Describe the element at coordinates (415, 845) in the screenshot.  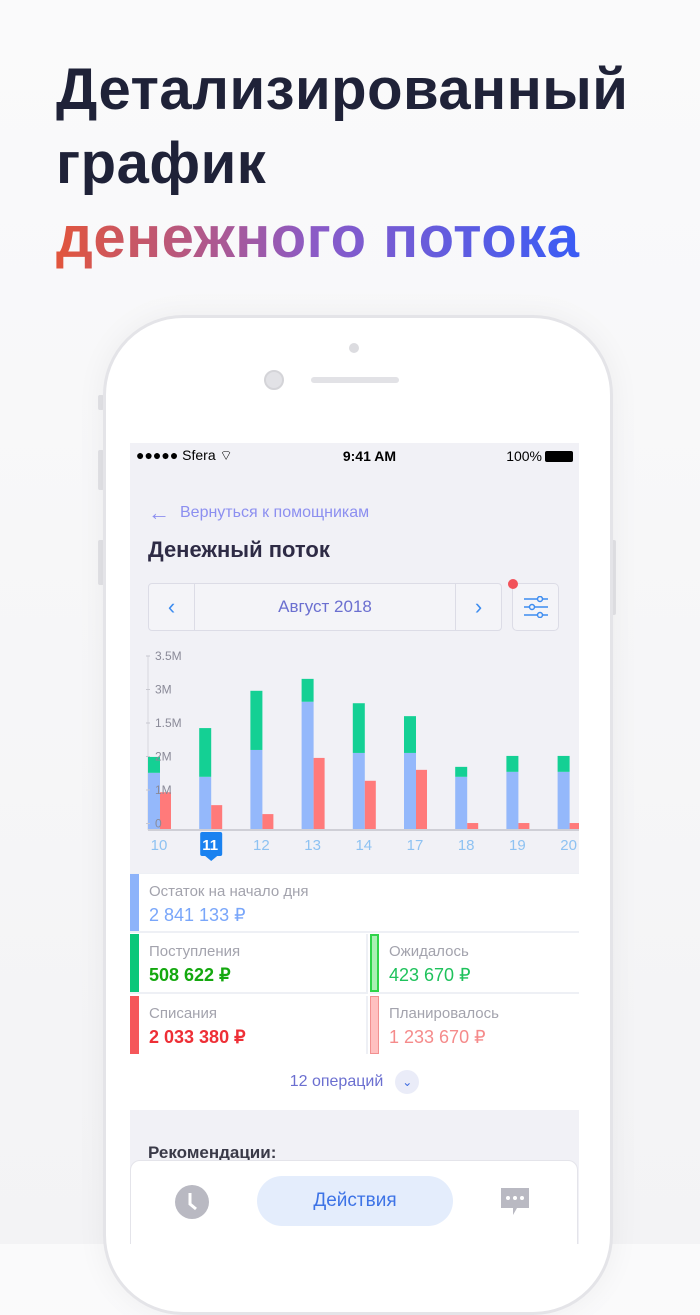
I see `x-tick-label: 17` at that location.